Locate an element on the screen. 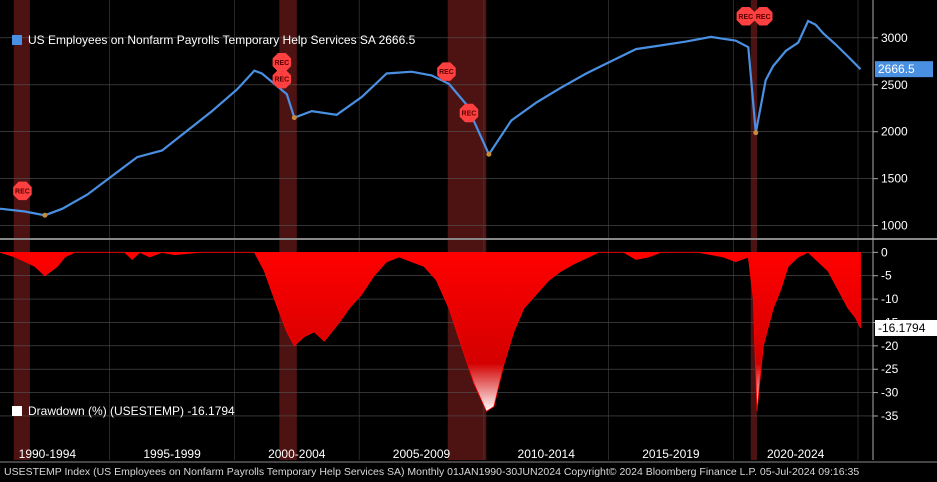 The image size is (937, 482). top-tick-label-0: 1000 is located at coordinates (894, 226).